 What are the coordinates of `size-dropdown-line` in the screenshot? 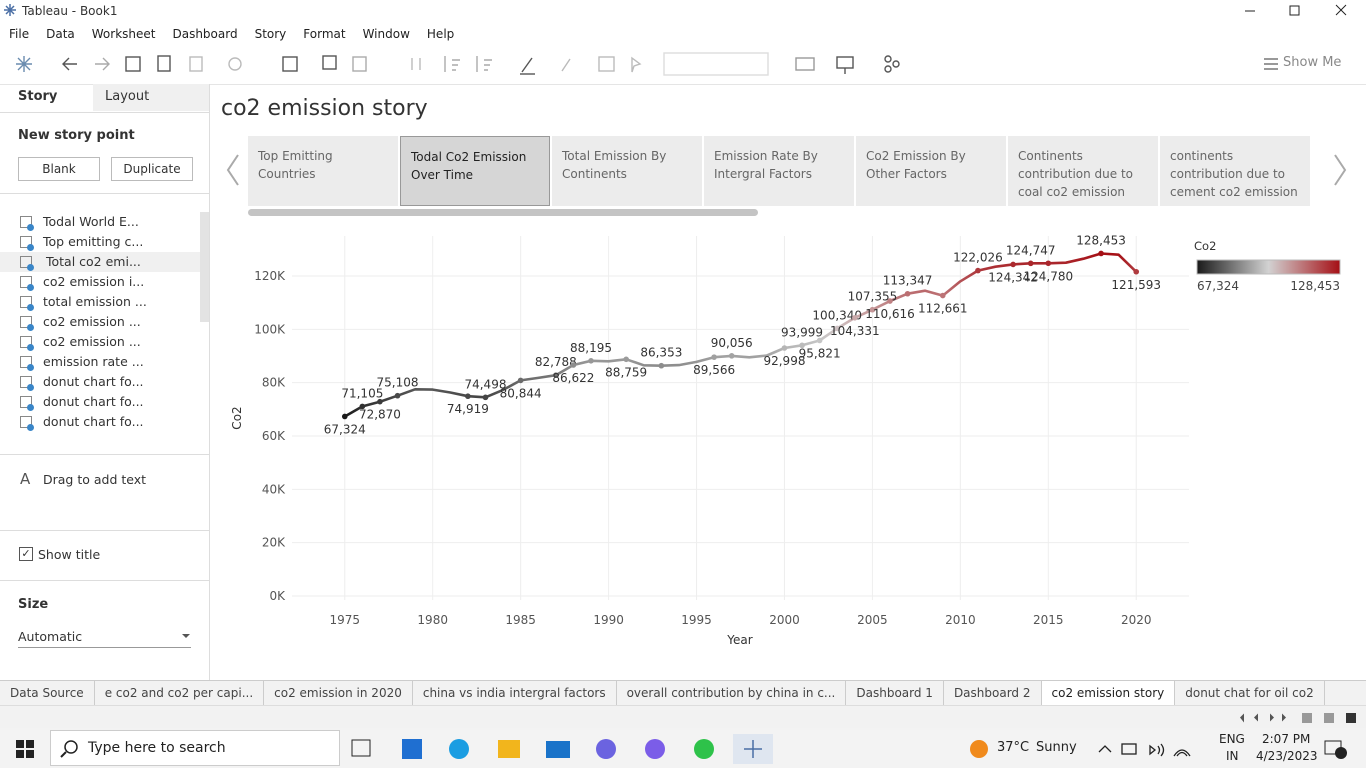 It's located at (104, 647).